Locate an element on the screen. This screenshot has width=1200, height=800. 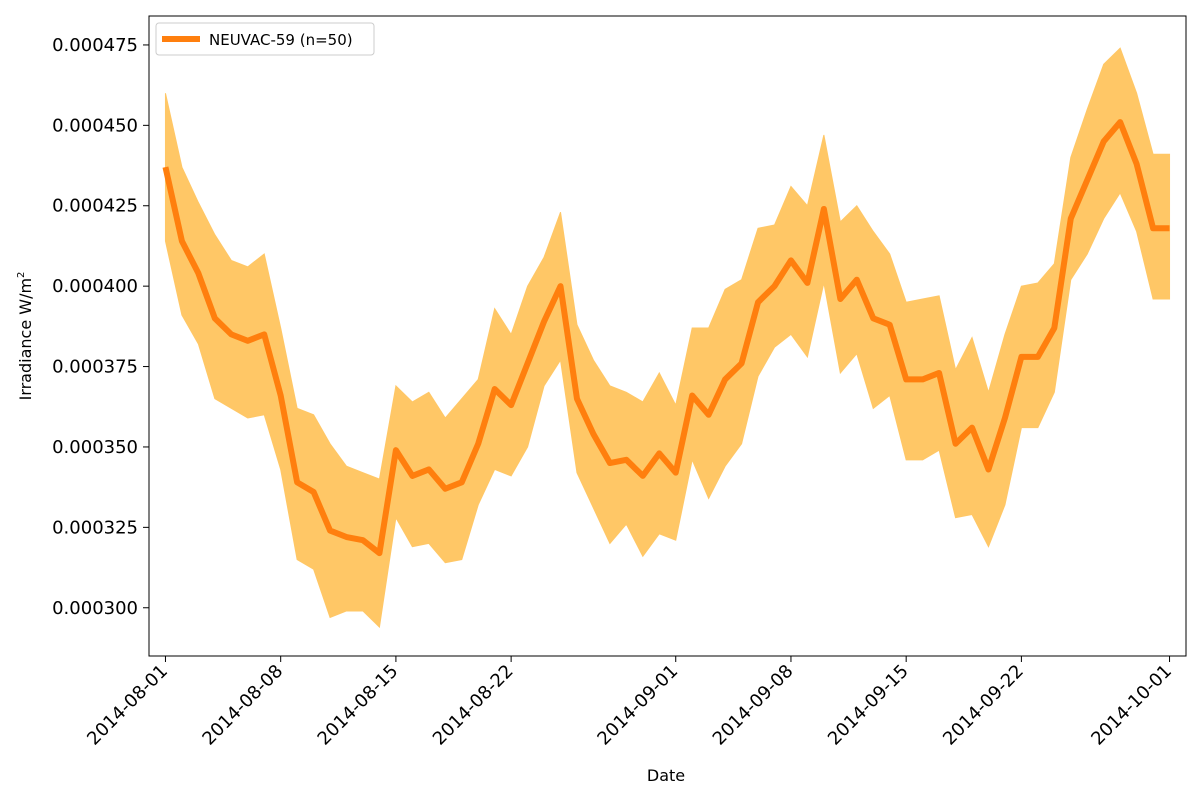
y-tick-label: 0.000425 is located at coordinates (95, 206).